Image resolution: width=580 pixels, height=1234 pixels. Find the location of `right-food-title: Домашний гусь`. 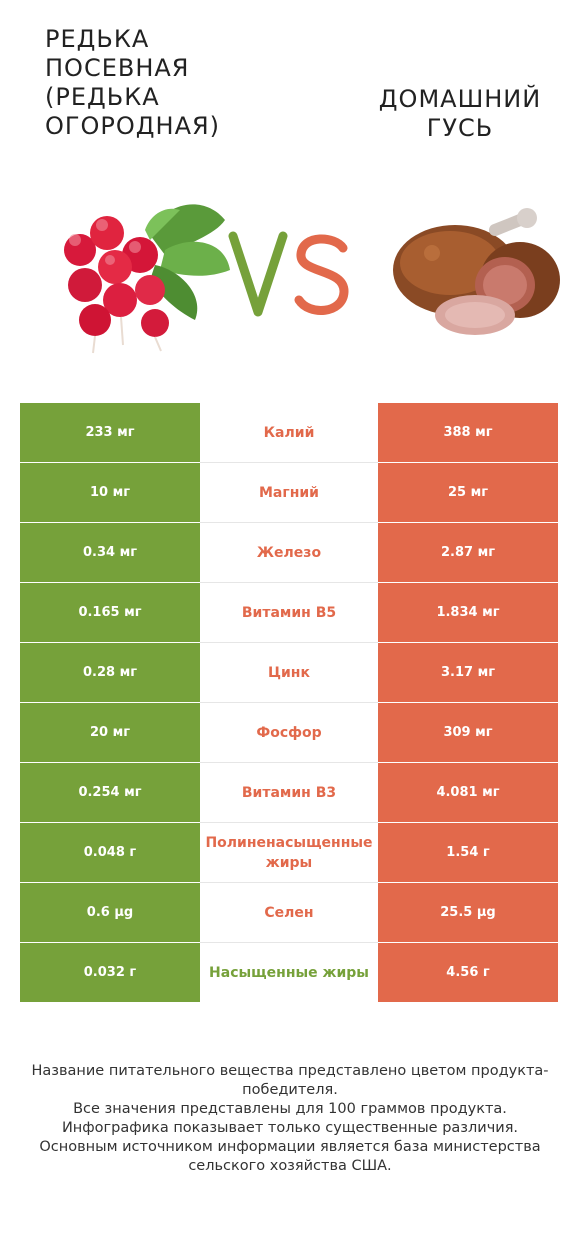

right-food-title: Домашний гусь is located at coordinates (460, 113).